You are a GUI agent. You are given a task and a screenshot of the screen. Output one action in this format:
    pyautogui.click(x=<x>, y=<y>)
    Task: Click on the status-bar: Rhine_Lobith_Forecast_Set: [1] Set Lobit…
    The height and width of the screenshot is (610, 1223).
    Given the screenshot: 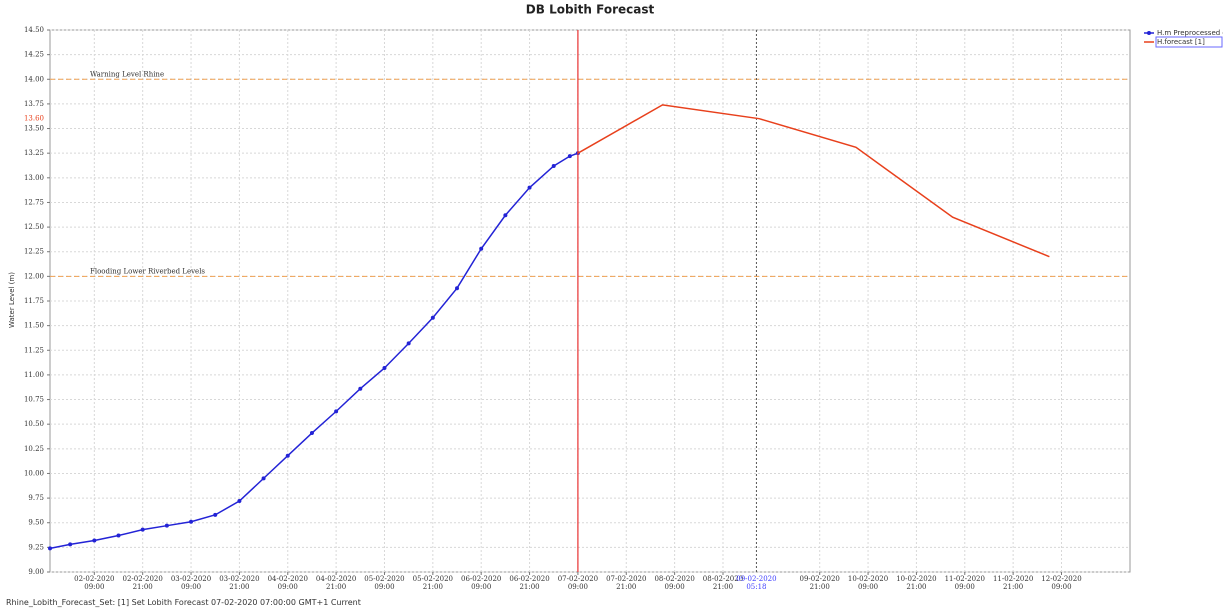 What is the action you would take?
    pyautogui.click(x=183, y=602)
    